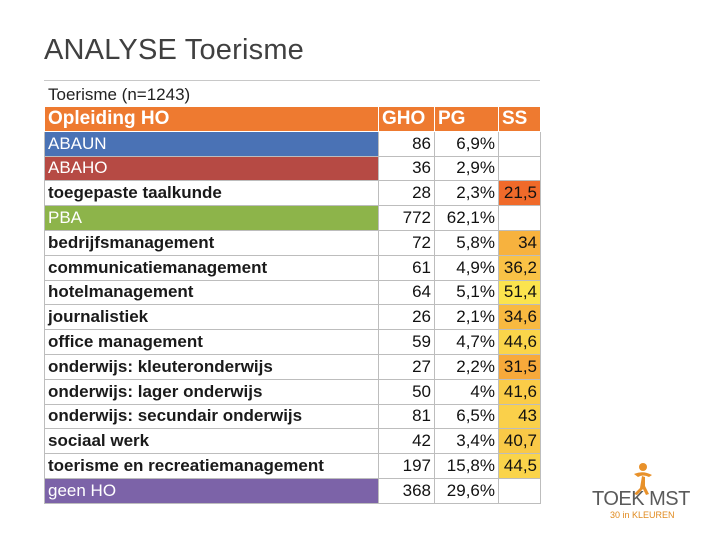 This screenshot has height=540, width=720. I want to click on cell-ss: 34,6, so click(519, 317).